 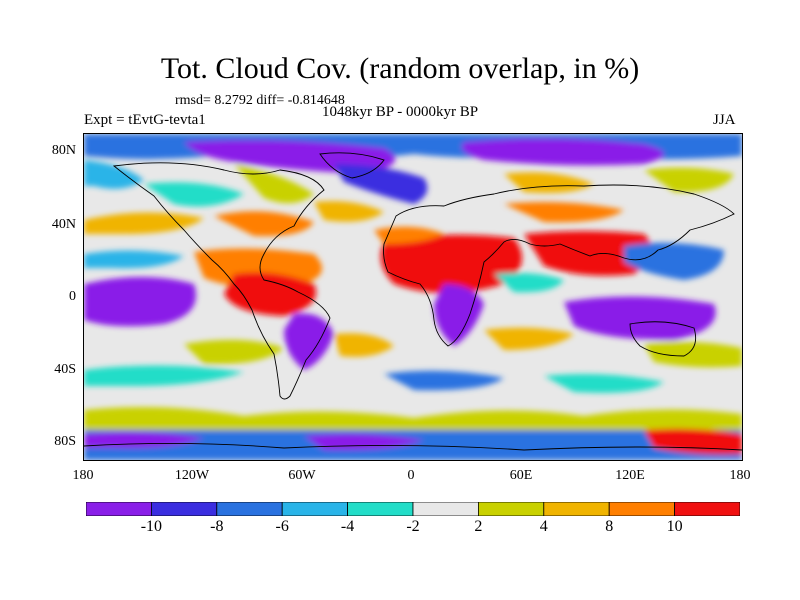 I want to click on lon-tick-60w: 60W, so click(x=302, y=475).